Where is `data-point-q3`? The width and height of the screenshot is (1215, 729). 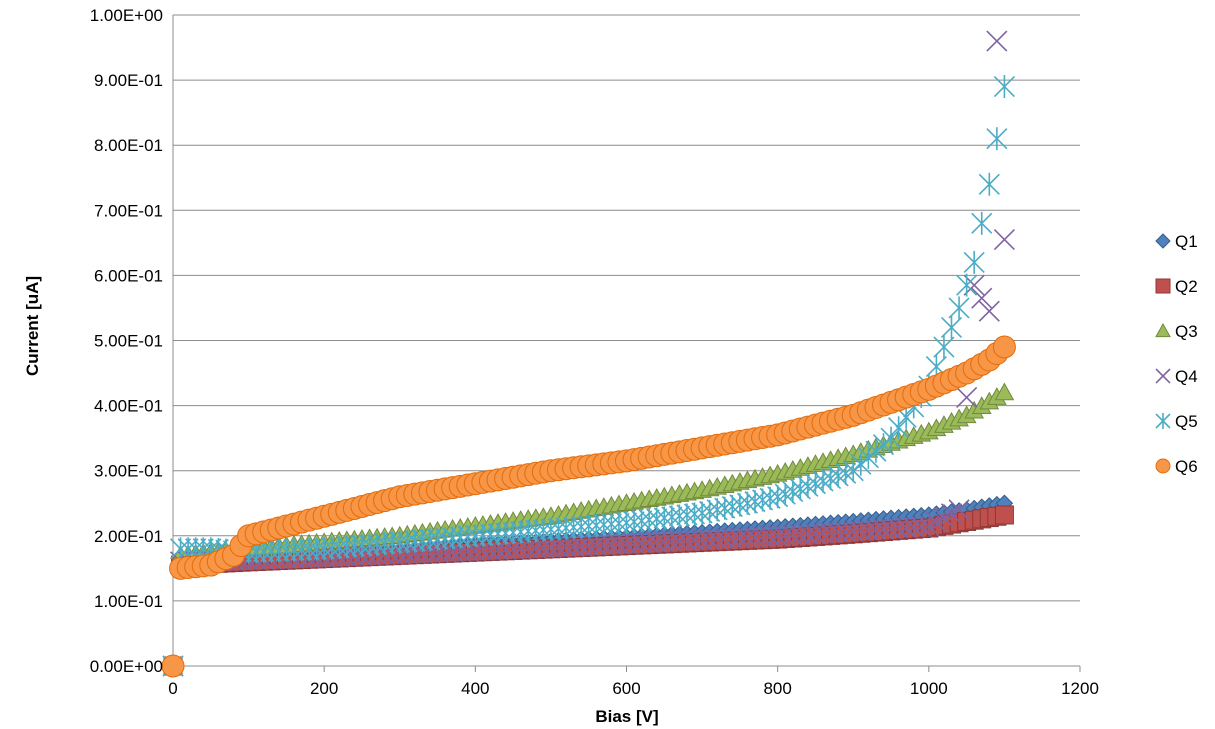
data-point-q3 is located at coordinates (1004, 391).